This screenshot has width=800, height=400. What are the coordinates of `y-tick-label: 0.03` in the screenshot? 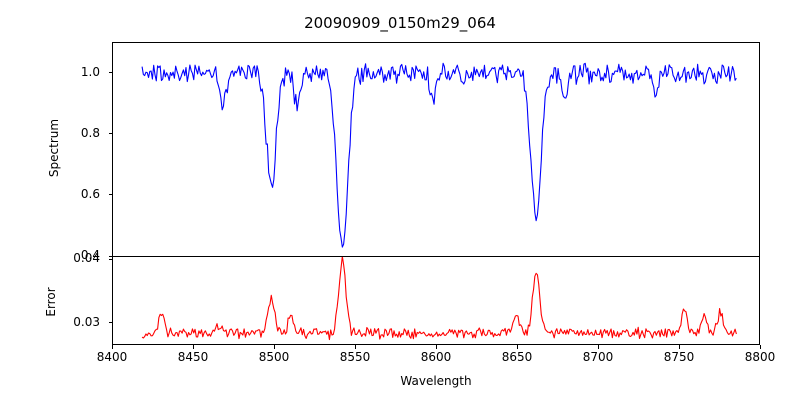 It's located at (86, 321).